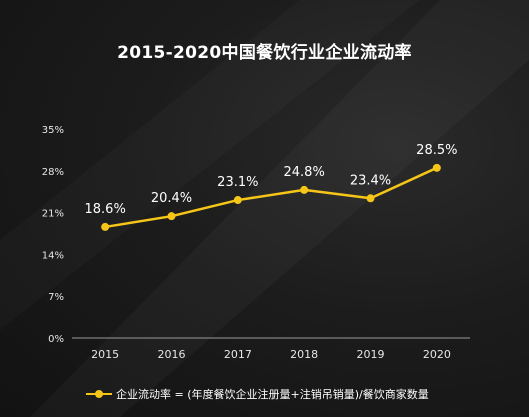  Describe the element at coordinates (272, 394) in the screenshot. I see `legend-label: 企业流动率 = (年度餐饮企业注册量+注销吊销量)/餐饮商家数量` at that location.